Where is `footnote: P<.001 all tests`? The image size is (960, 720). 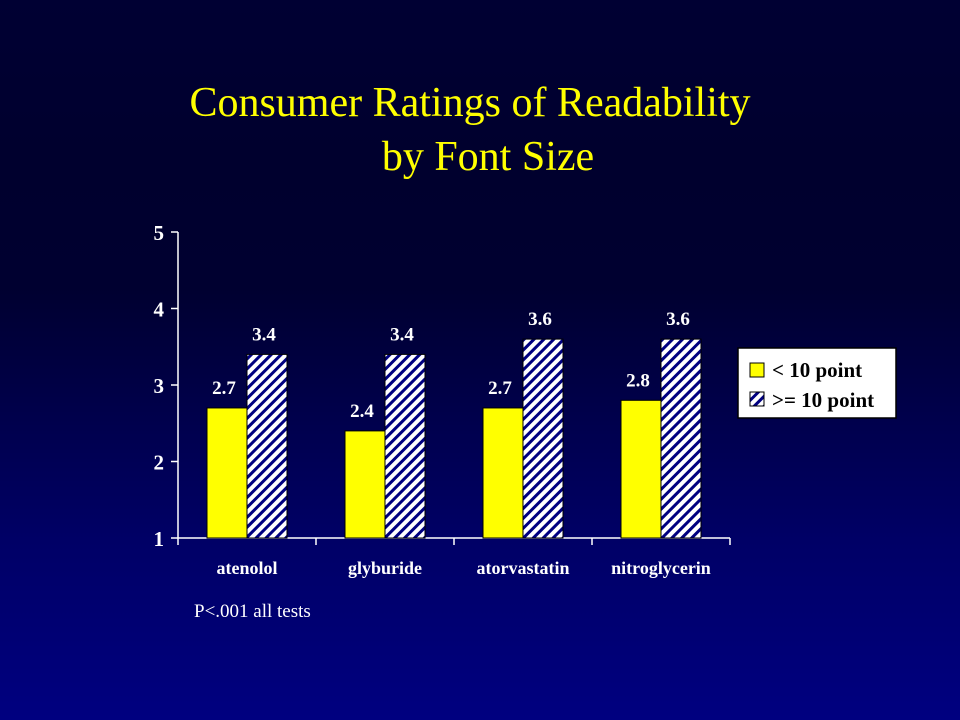
footnote: P<.001 all tests is located at coordinates (252, 611).